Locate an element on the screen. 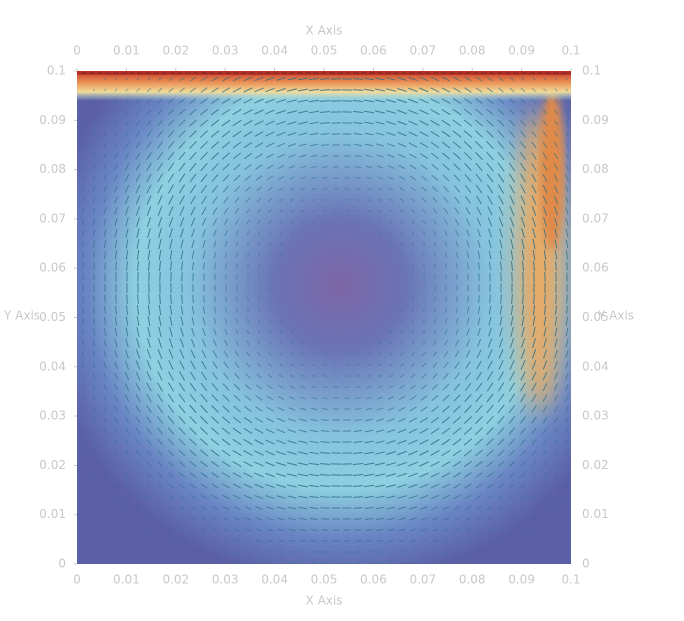  x-tick-label: 0.09 is located at coordinates (521, 51).